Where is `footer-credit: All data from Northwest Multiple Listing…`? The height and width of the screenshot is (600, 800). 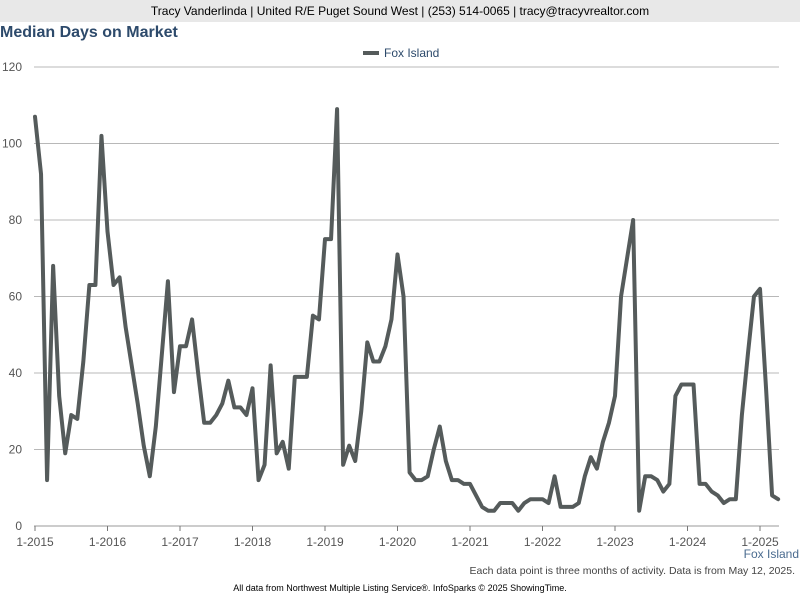 footer-credit: All data from Northwest Multiple Listing… is located at coordinates (400, 588).